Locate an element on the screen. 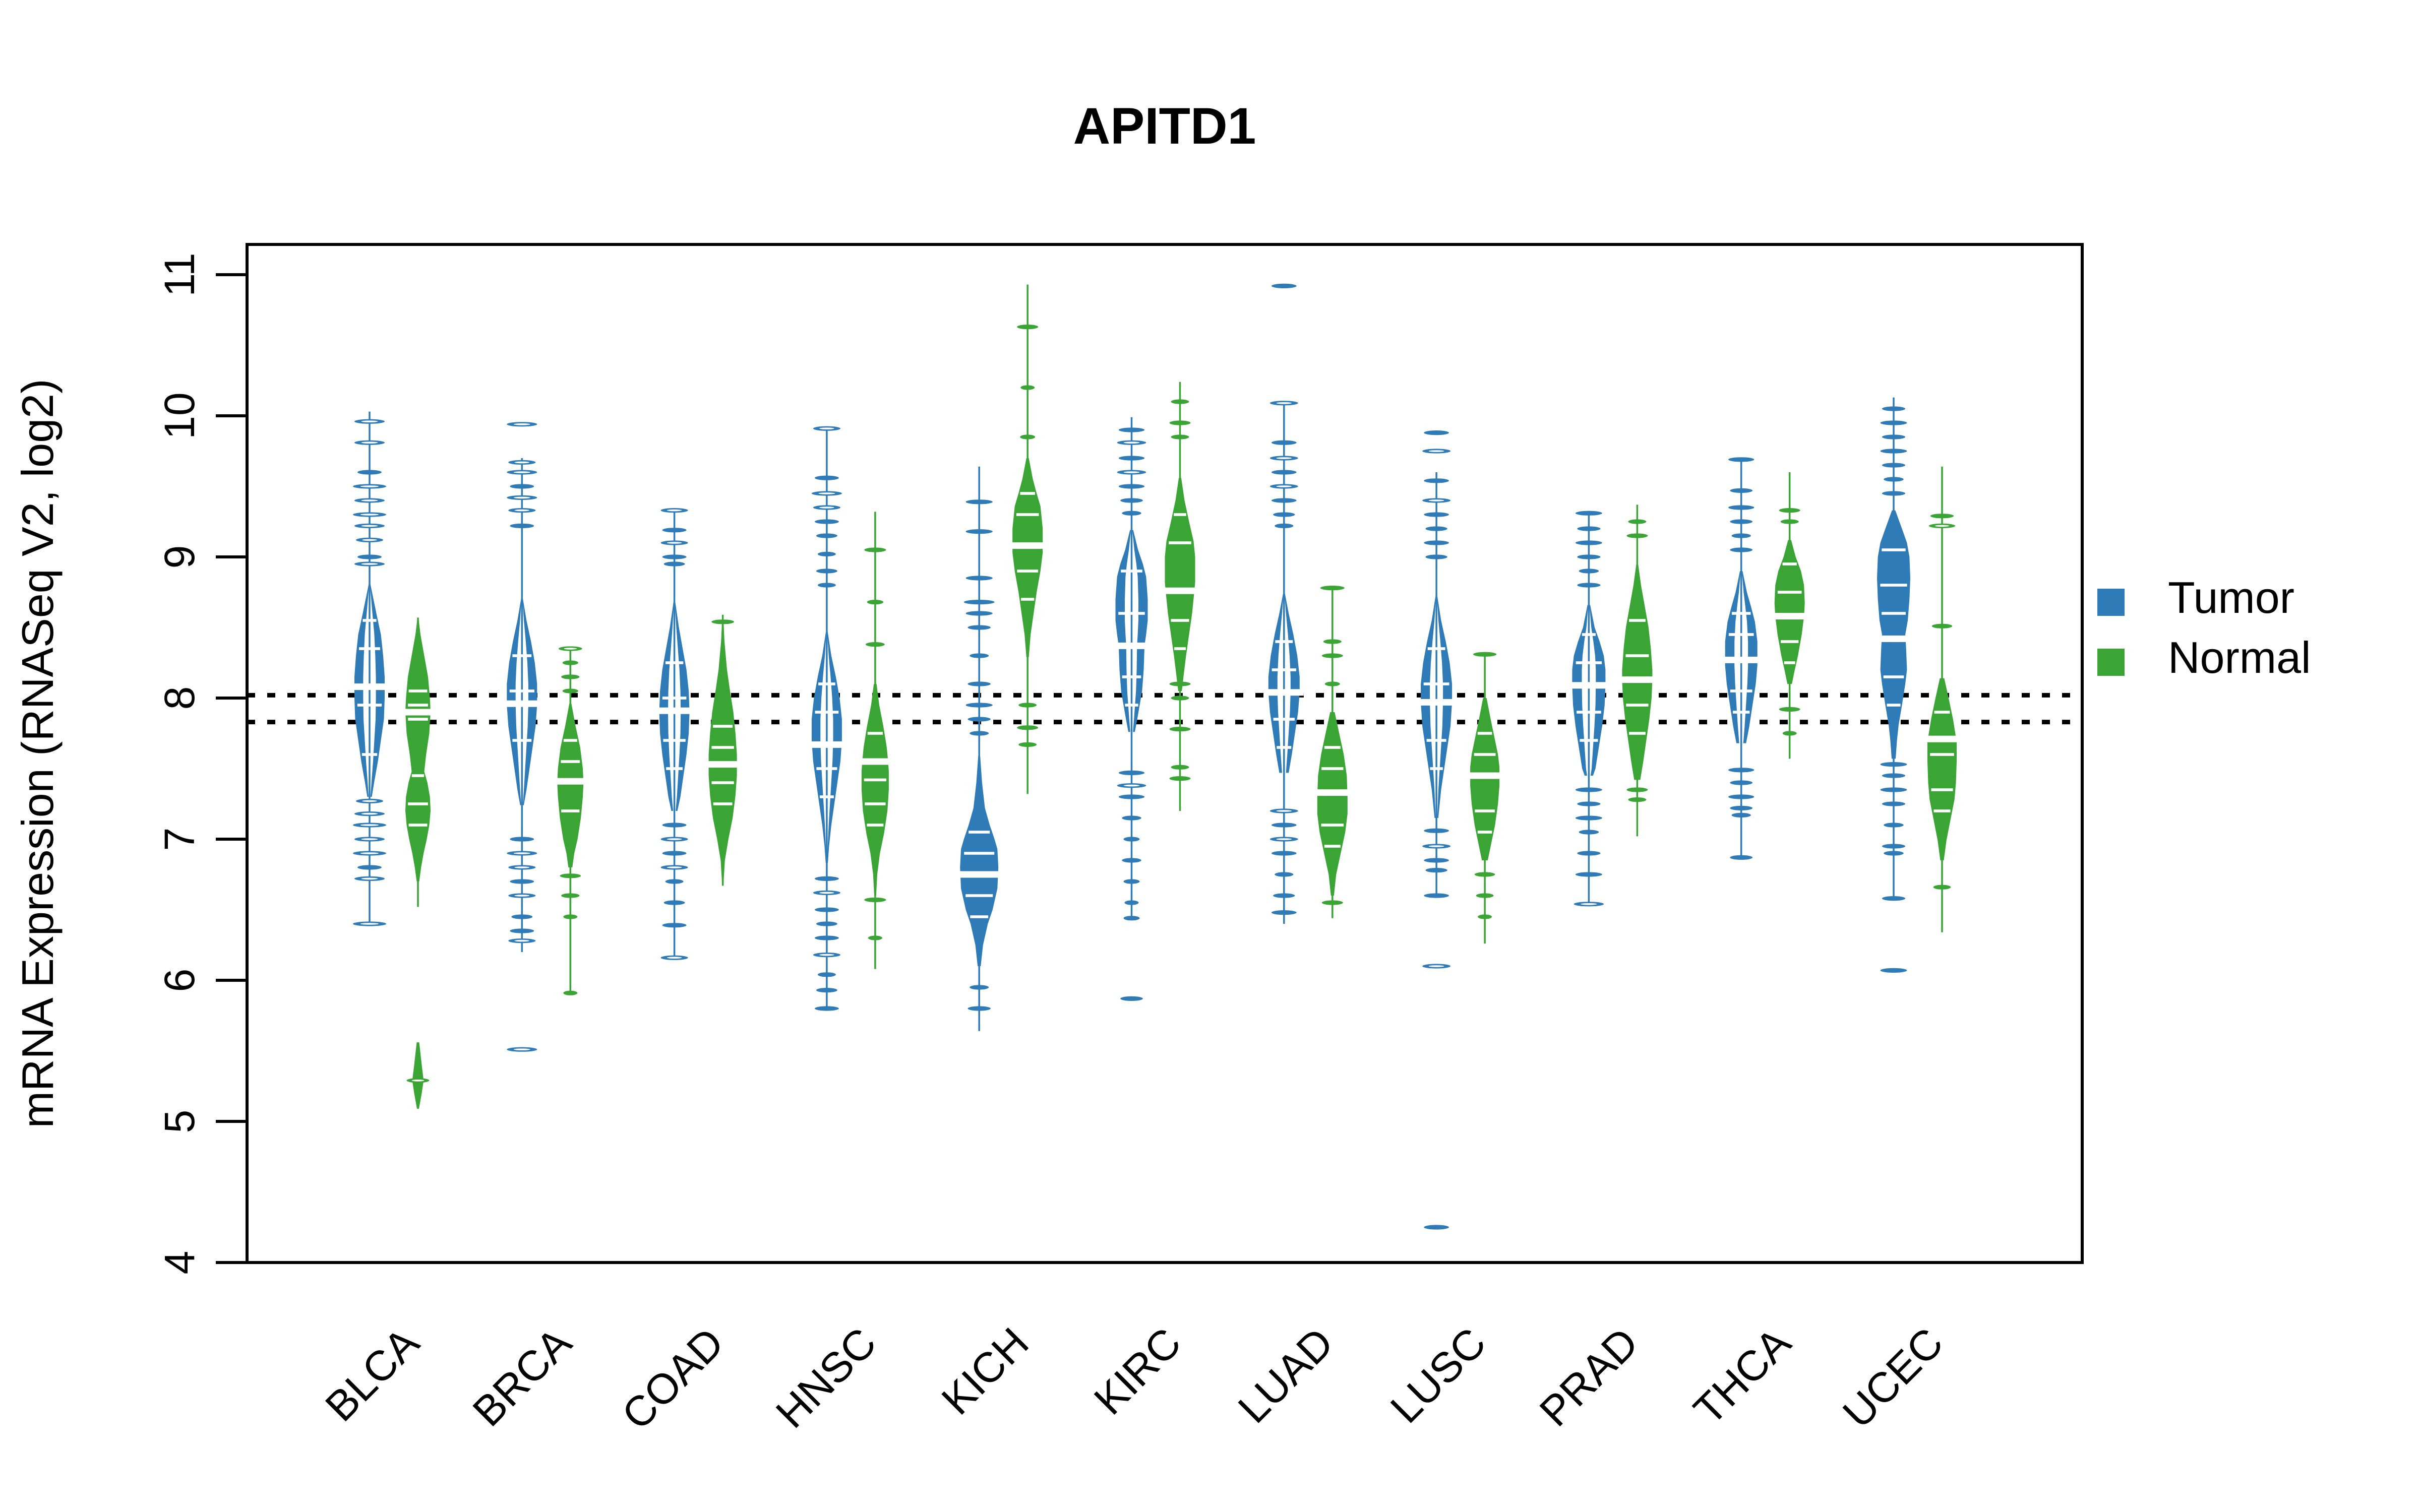 This screenshot has width=2420, height=1512. violin-normal-hnsc is located at coordinates (875, 740).